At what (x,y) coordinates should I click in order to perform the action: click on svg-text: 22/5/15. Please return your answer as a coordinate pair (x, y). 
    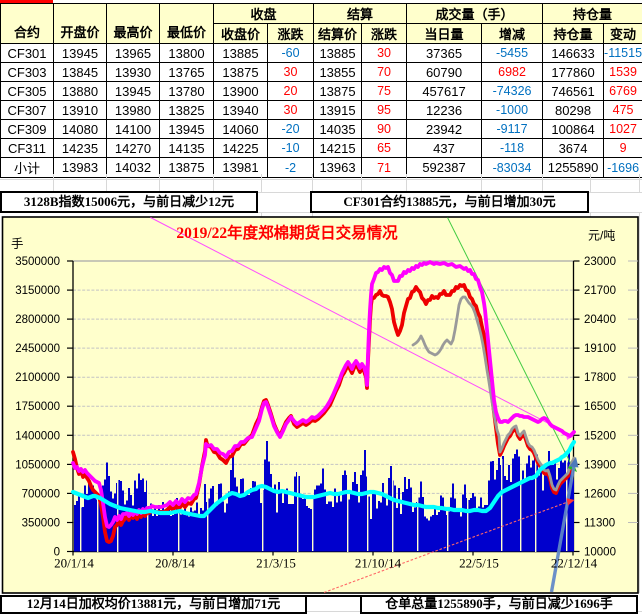
    Looking at the image, I should click on (479, 563).